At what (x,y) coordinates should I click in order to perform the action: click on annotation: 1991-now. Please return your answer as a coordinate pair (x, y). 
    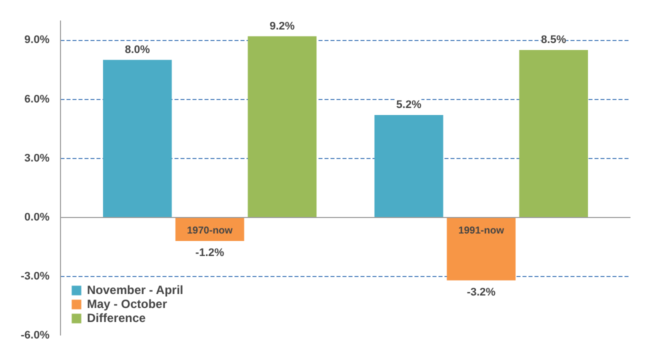
    Looking at the image, I should click on (481, 230).